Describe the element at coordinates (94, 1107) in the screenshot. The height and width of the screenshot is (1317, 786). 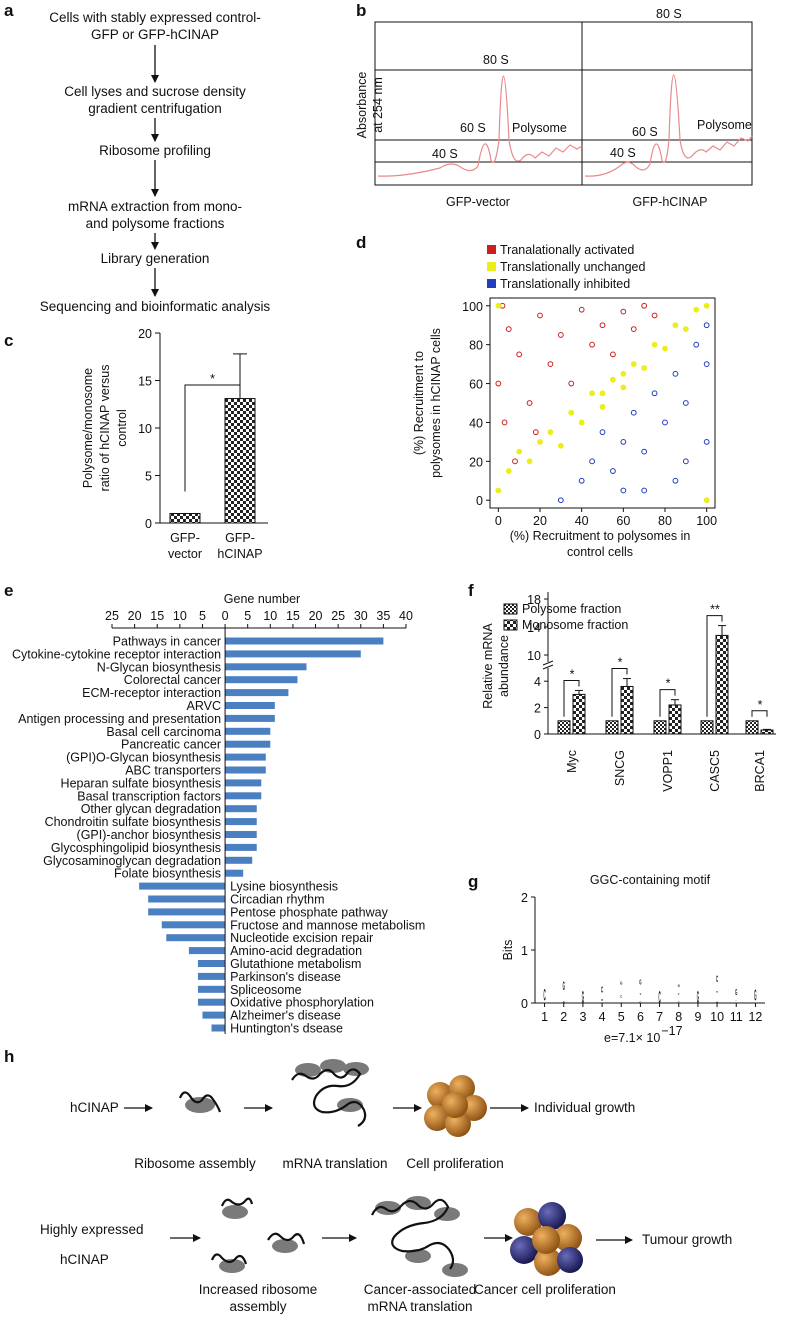
I see `diagram-input: hCINAP` at that location.